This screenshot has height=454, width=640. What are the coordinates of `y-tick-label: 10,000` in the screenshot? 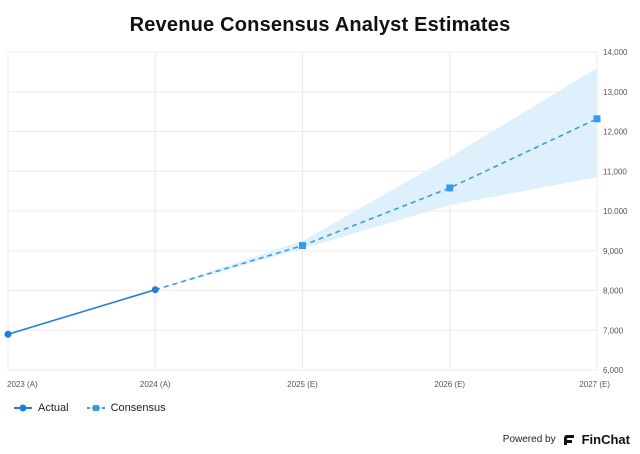 It's located at (615, 211).